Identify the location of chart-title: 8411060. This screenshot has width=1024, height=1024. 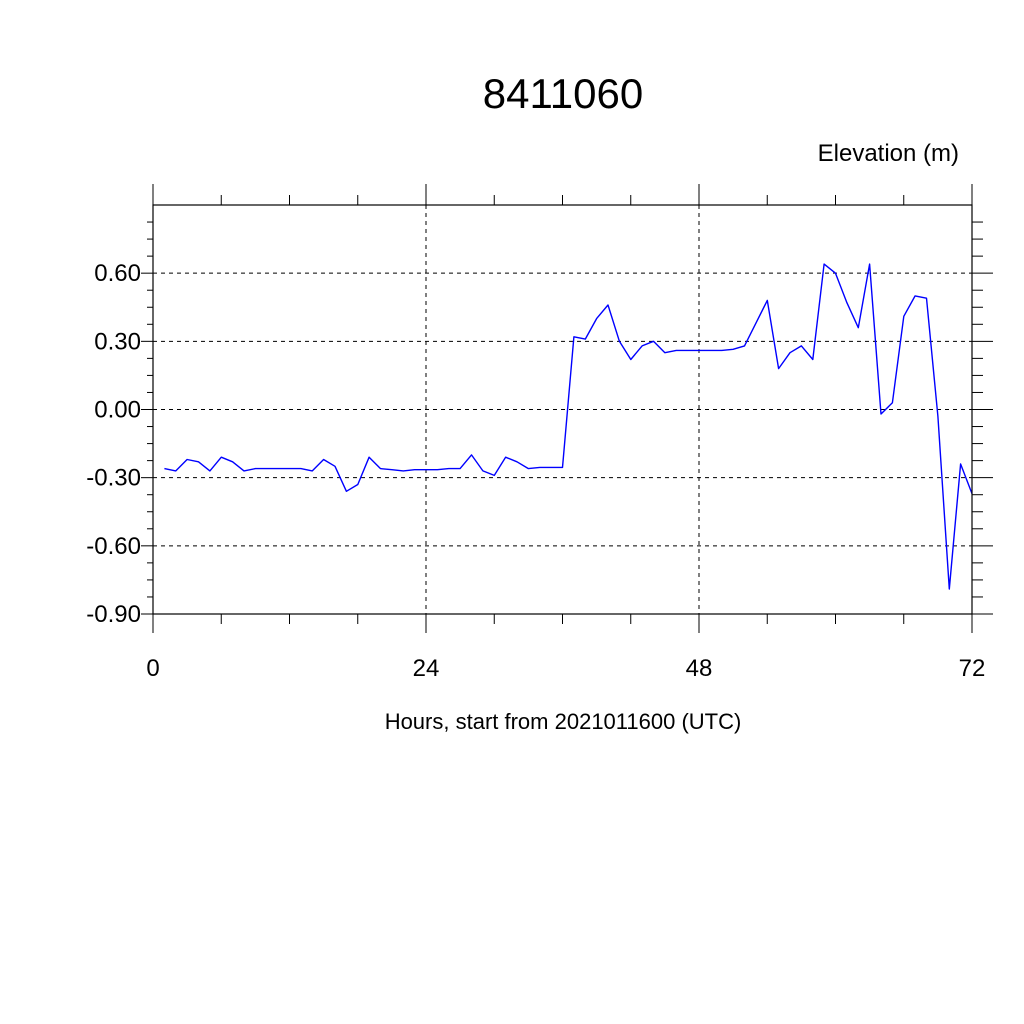
(563, 93).